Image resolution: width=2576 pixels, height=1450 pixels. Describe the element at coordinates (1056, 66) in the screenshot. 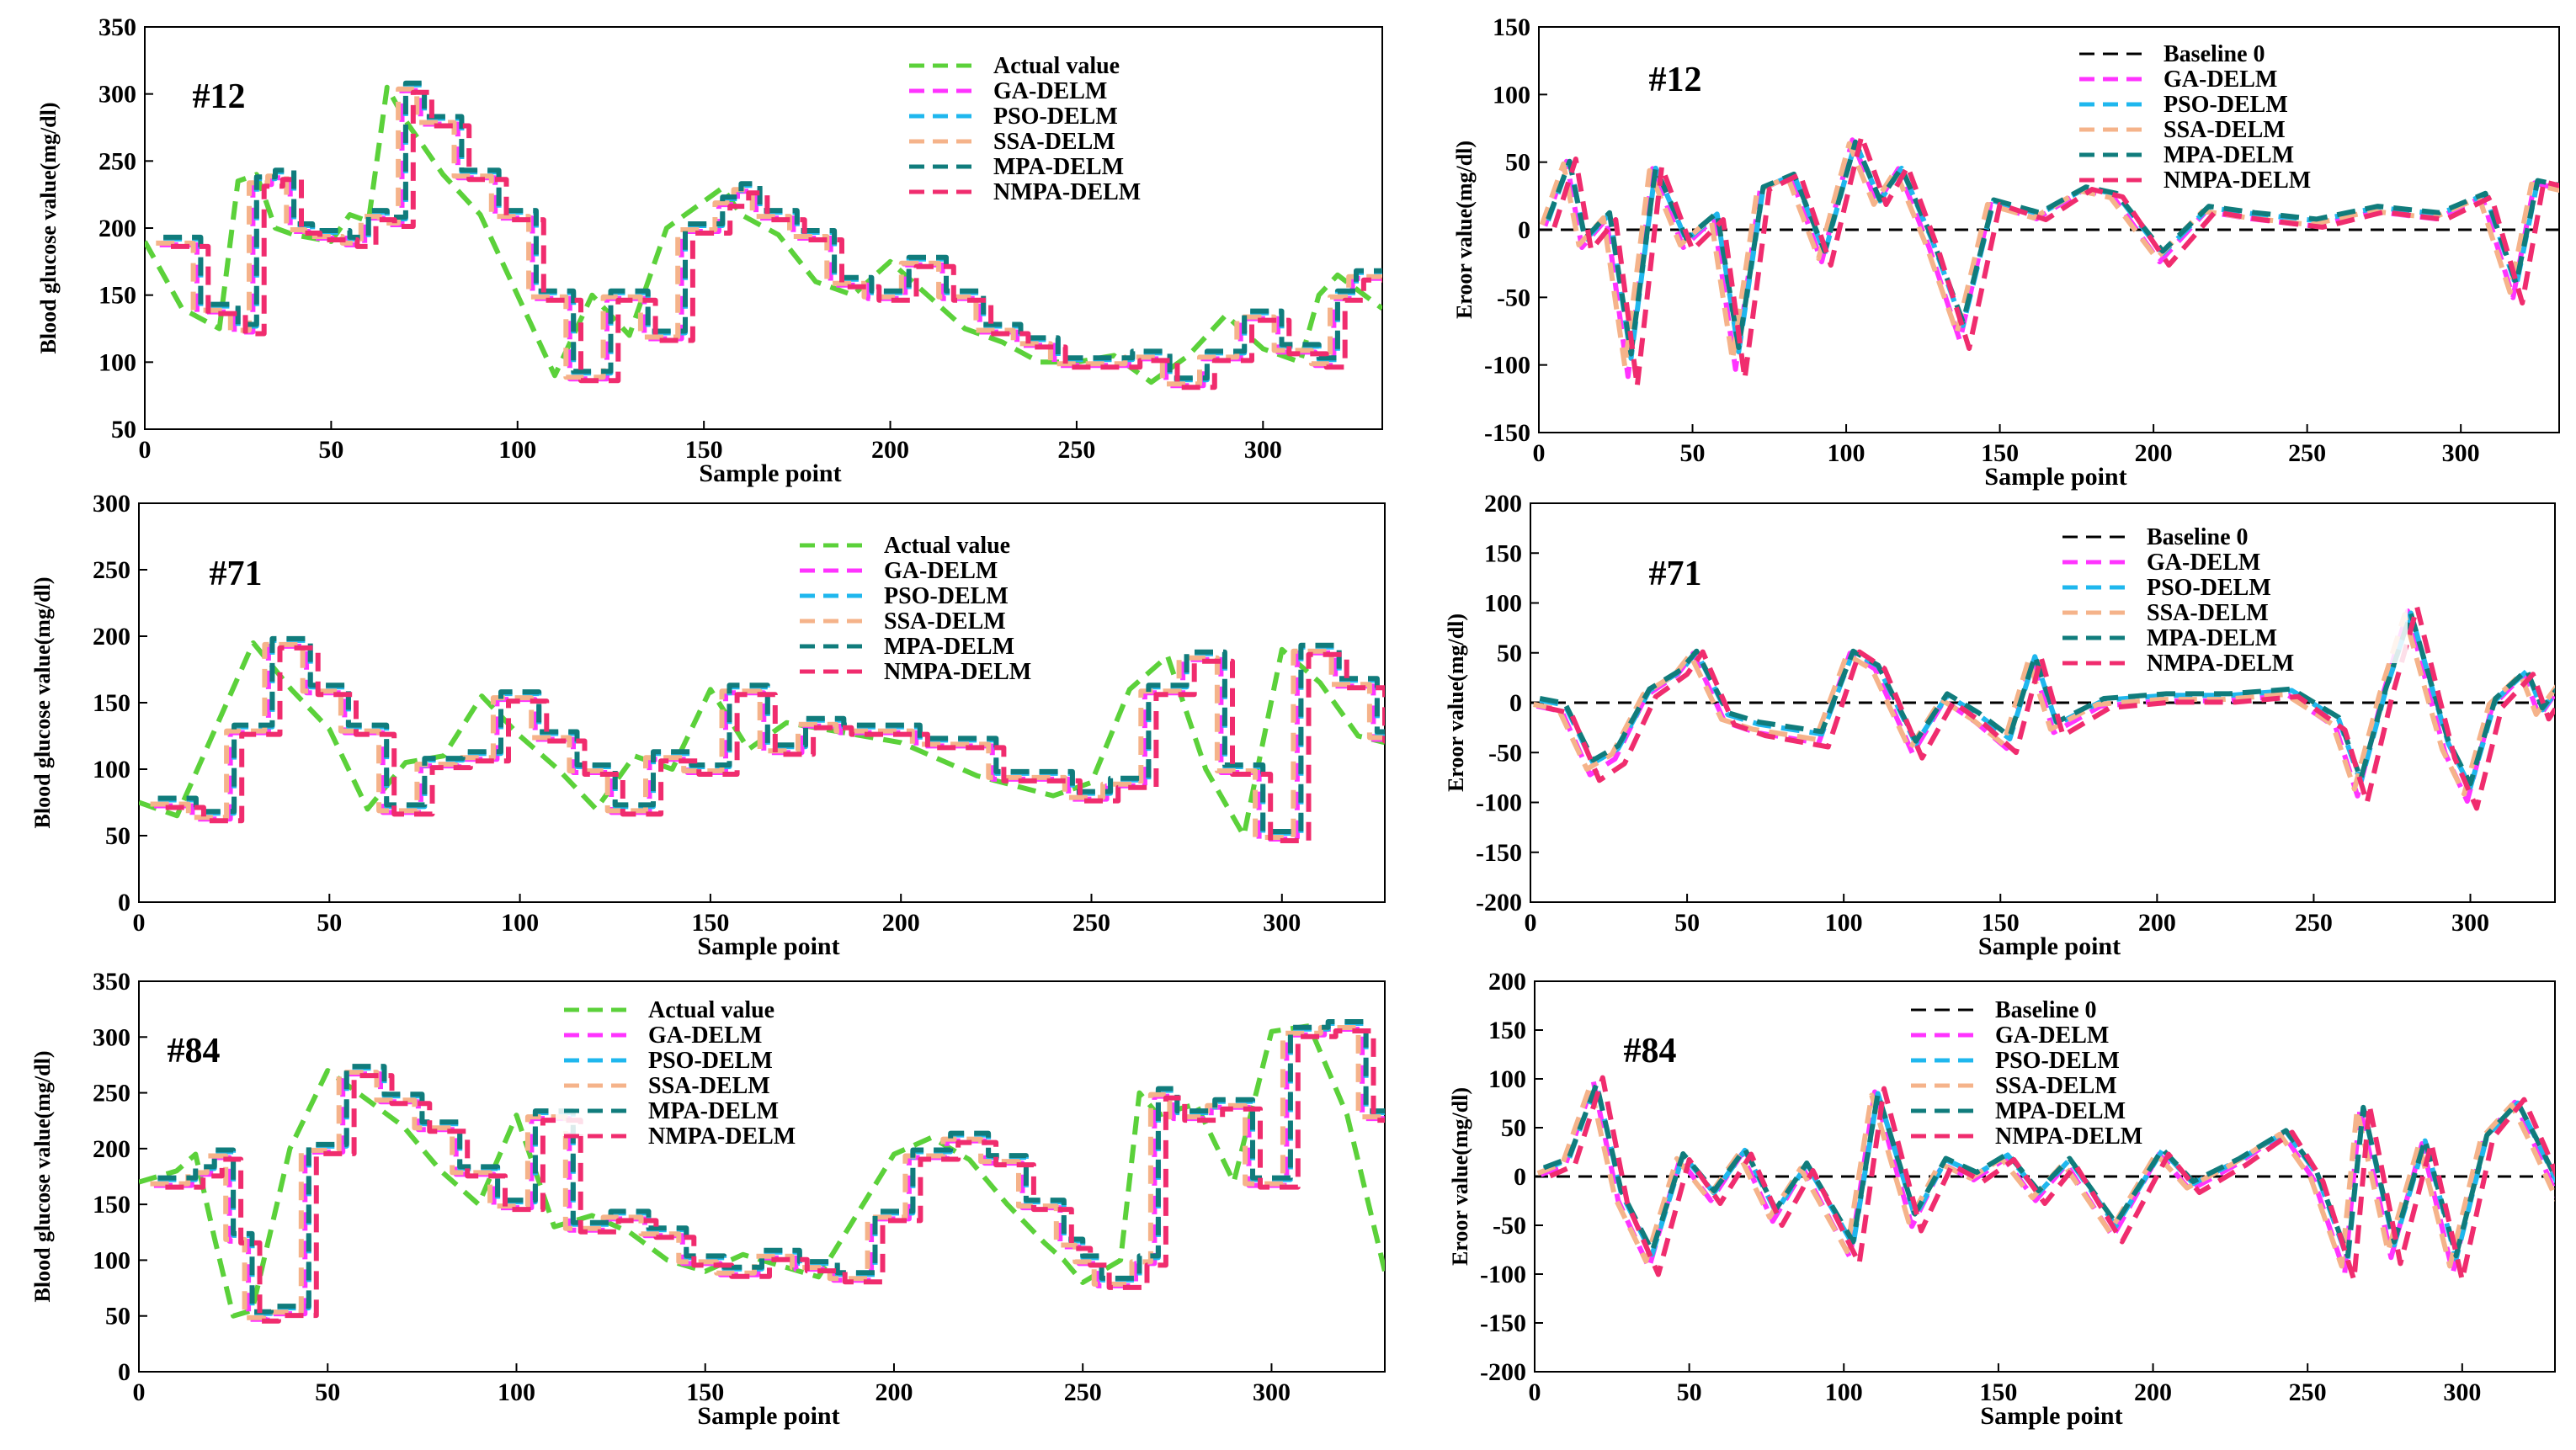

I see `legend-label-actual-value: Actual value` at that location.